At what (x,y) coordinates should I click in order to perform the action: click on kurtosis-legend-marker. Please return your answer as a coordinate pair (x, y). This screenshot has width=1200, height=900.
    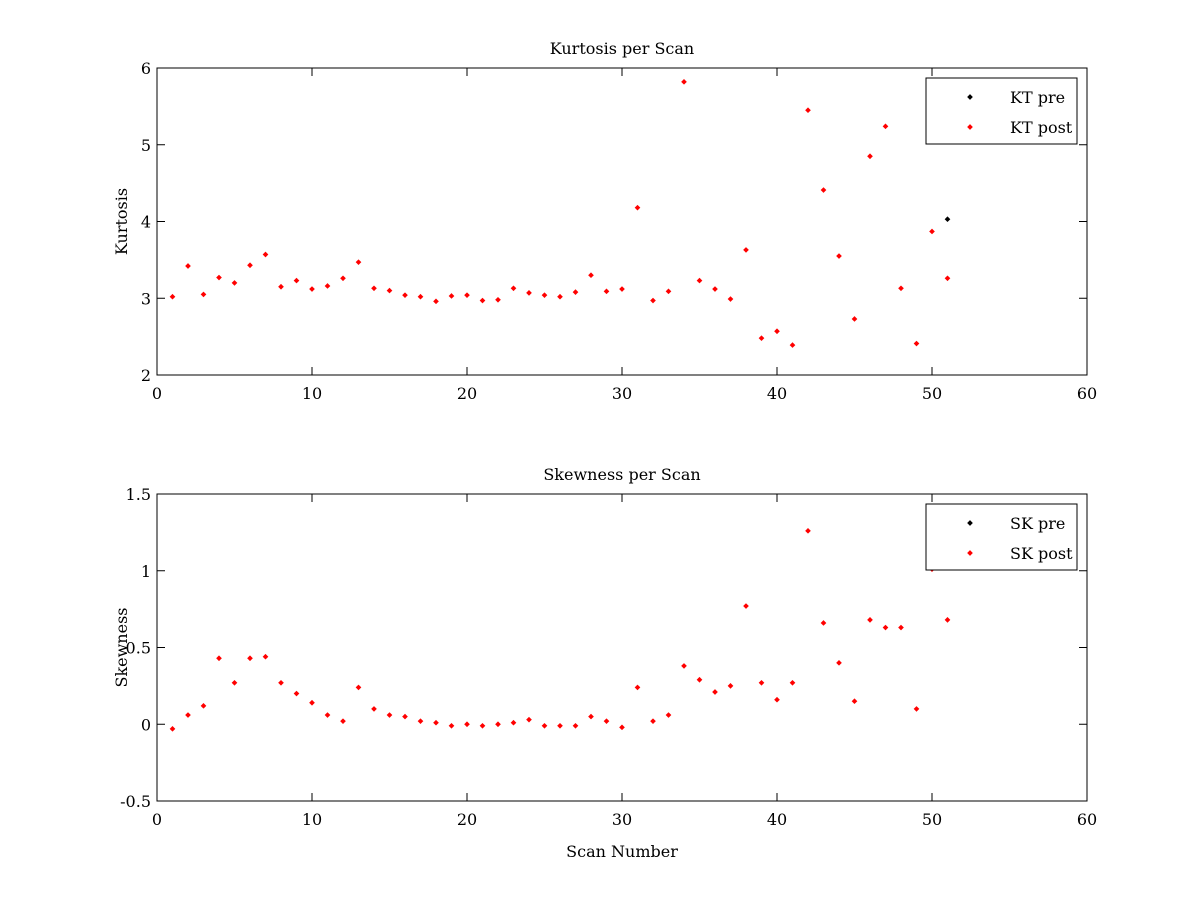
    Looking at the image, I should click on (970, 97).